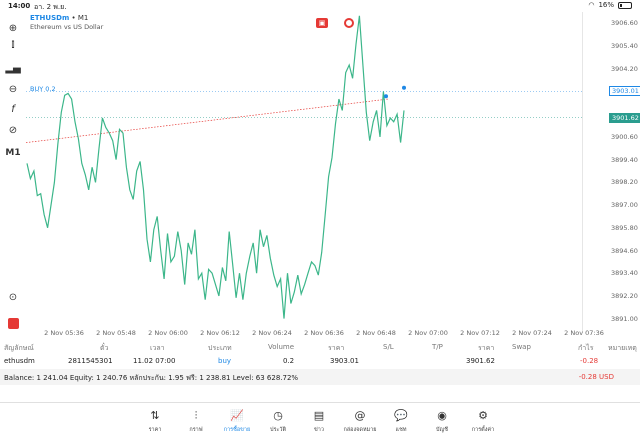  I want to click on price-tick-label: 3899.40, so click(624, 159).